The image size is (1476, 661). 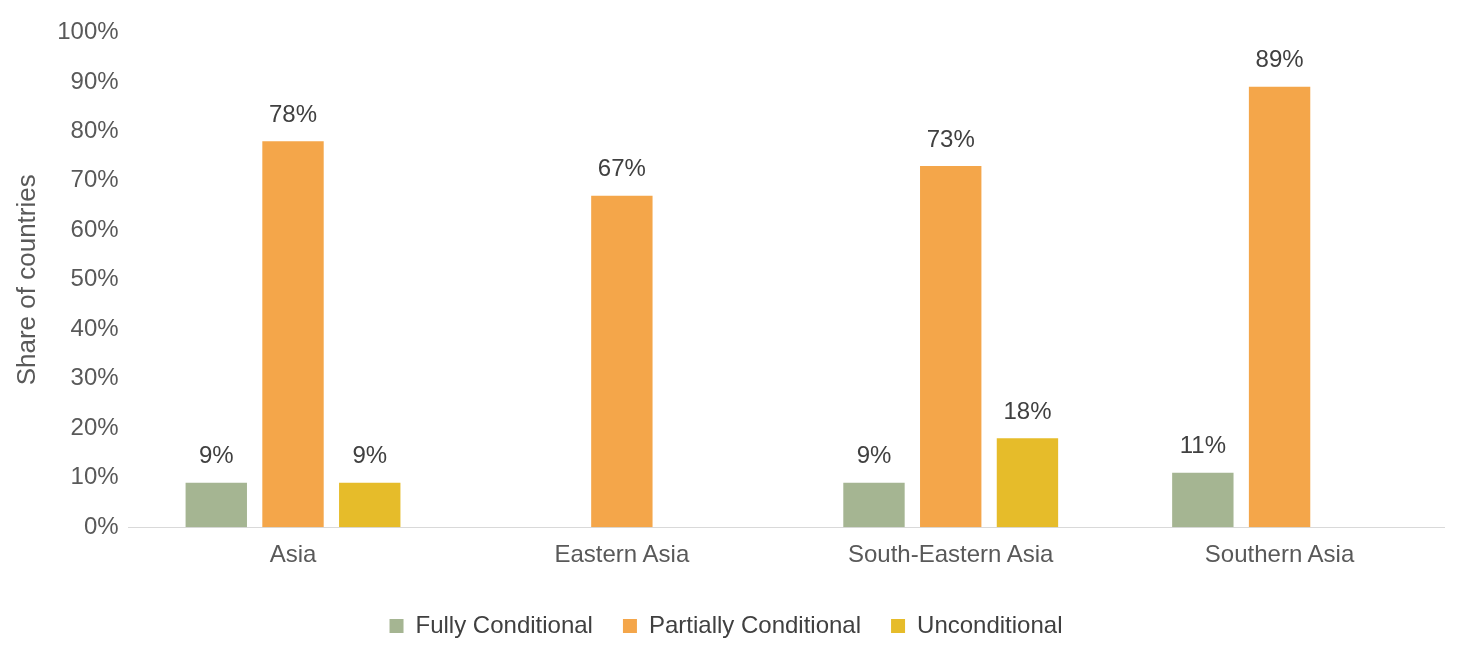 I want to click on y-tick-label: 20%, so click(x=94, y=426).